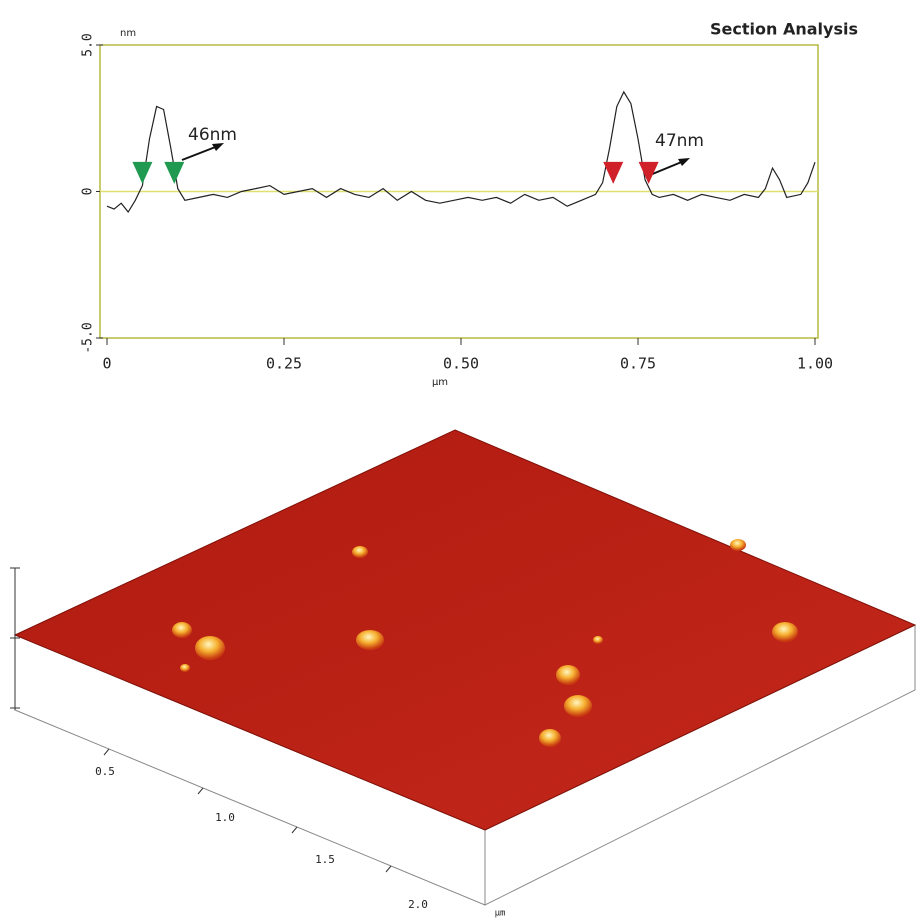 Image resolution: width=919 pixels, height=919 pixels. What do you see at coordinates (638, 364) in the screenshot?
I see `x-tick-label: 0.75` at bounding box center [638, 364].